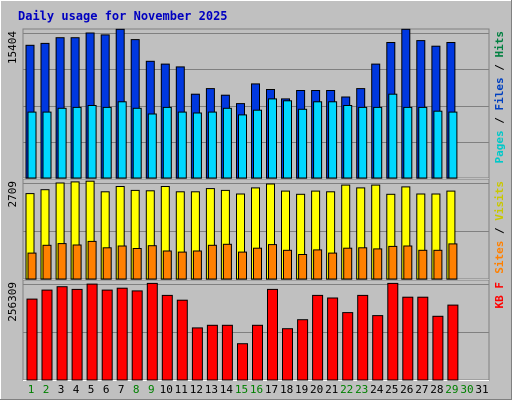 The width and height of the screenshot is (512, 405). Describe the element at coordinates (256, 389) in the screenshot. I see `x-tick-label-day-16: 16` at that location.